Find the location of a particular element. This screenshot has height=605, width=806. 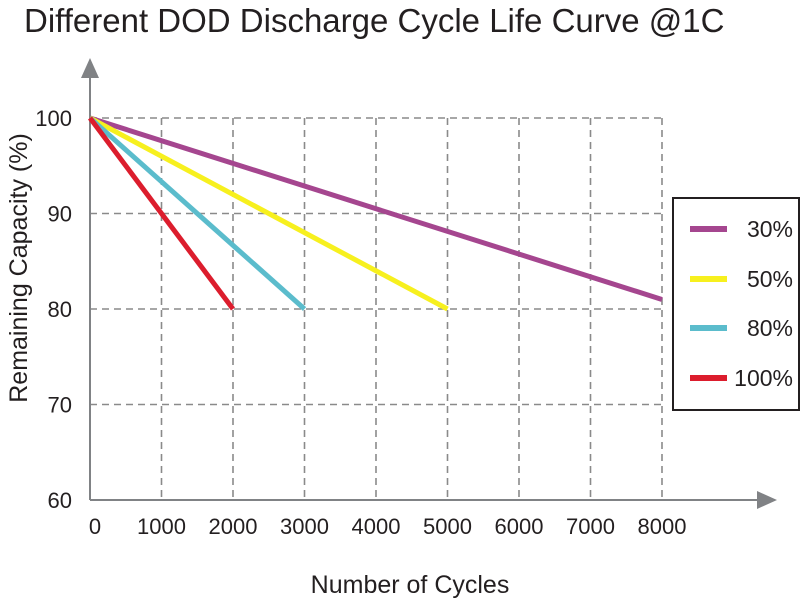

x-tick-label: 8000 is located at coordinates (662, 526).